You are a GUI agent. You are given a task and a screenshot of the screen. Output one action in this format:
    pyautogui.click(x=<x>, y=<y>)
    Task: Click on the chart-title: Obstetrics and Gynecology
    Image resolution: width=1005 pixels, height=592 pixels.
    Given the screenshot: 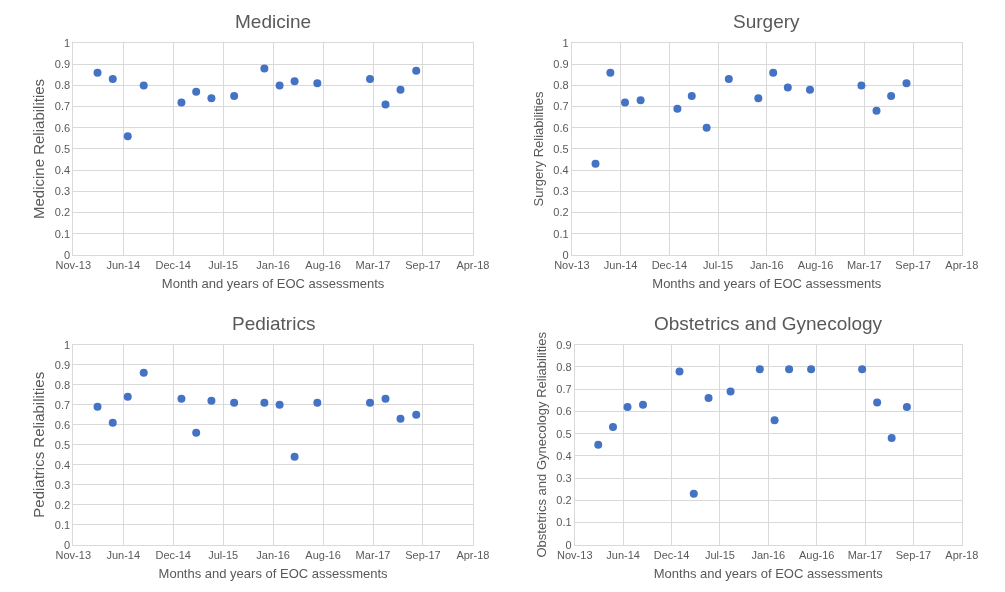 What is the action you would take?
    pyautogui.click(x=768, y=323)
    